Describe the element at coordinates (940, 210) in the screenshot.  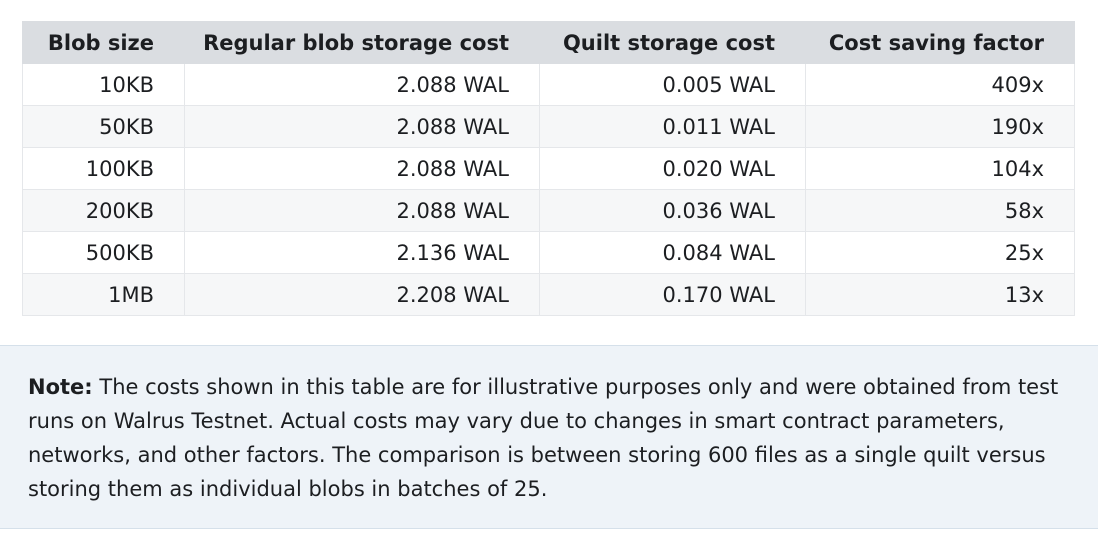
I see `cell-saving-factor: 58x` at that location.